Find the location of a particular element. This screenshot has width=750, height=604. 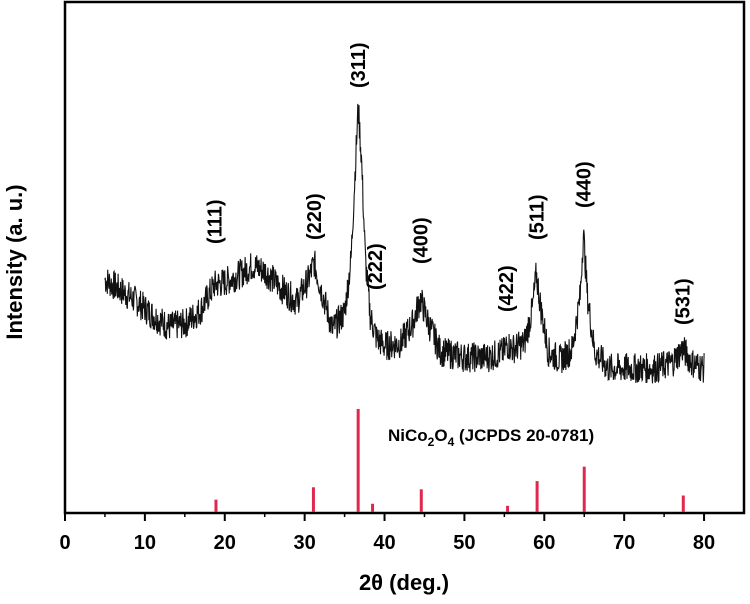

x-tick-label: 70 is located at coordinates (624, 543).